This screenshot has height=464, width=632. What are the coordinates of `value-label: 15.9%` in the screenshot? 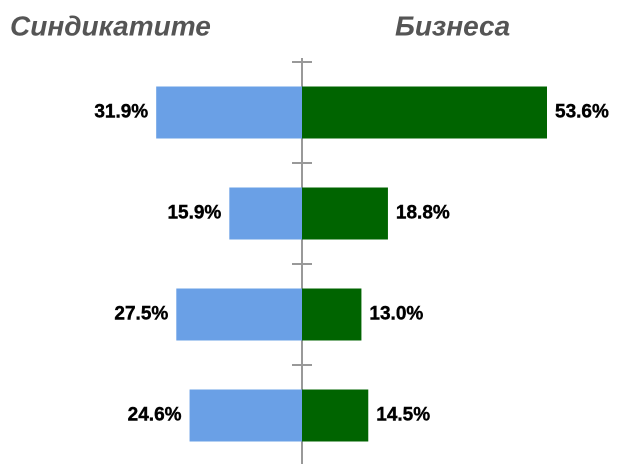 It's located at (194, 213).